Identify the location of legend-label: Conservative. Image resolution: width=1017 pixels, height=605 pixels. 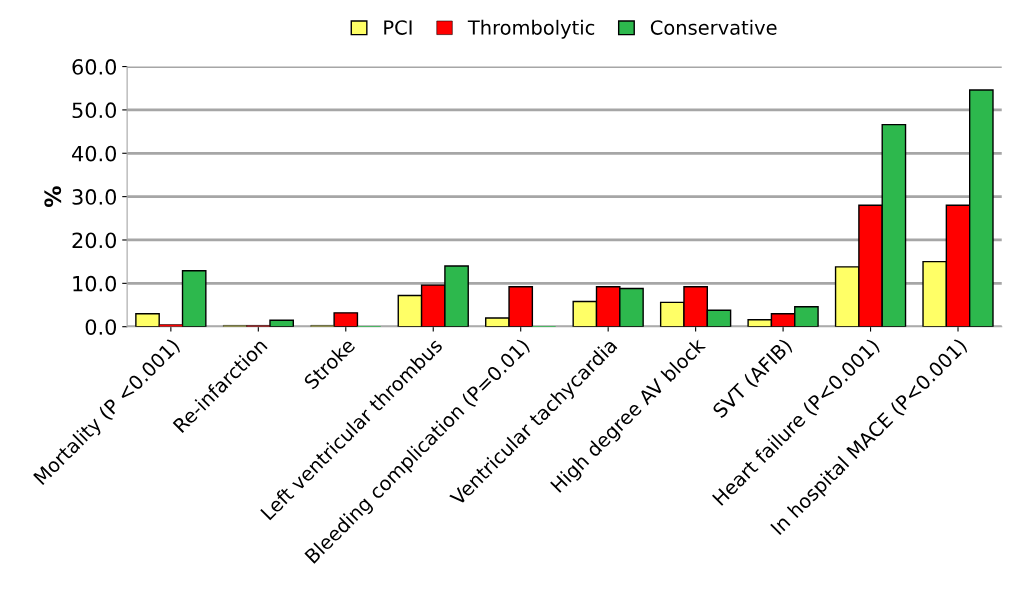
(713, 27).